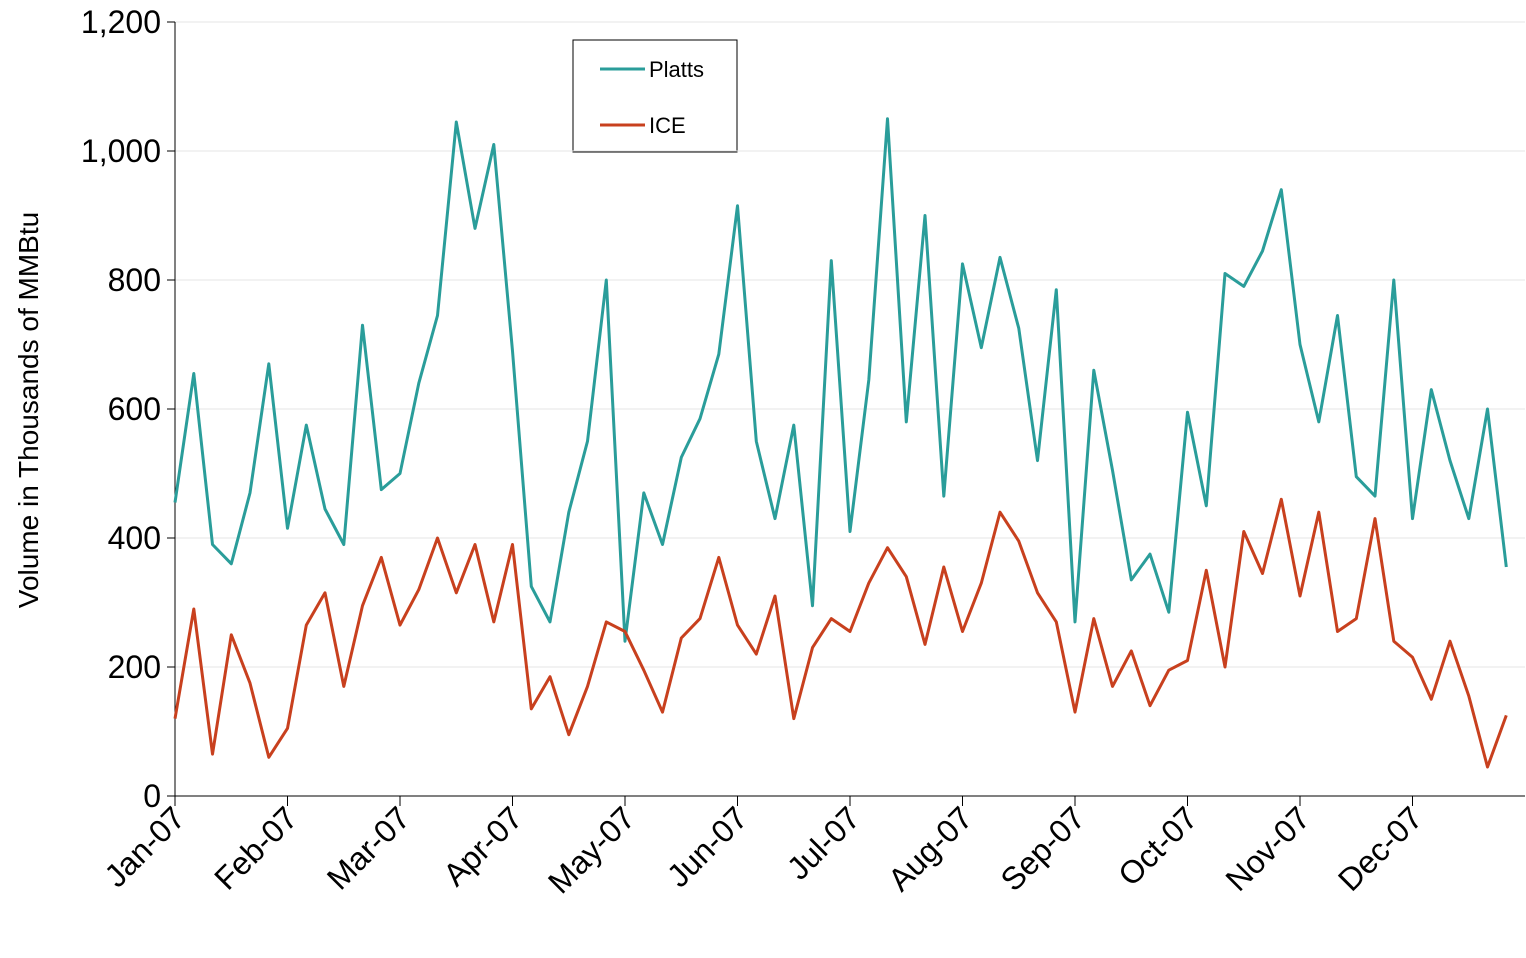 The width and height of the screenshot is (1526, 958). I want to click on x-tick-label: Nov-07, so click(1268, 848).